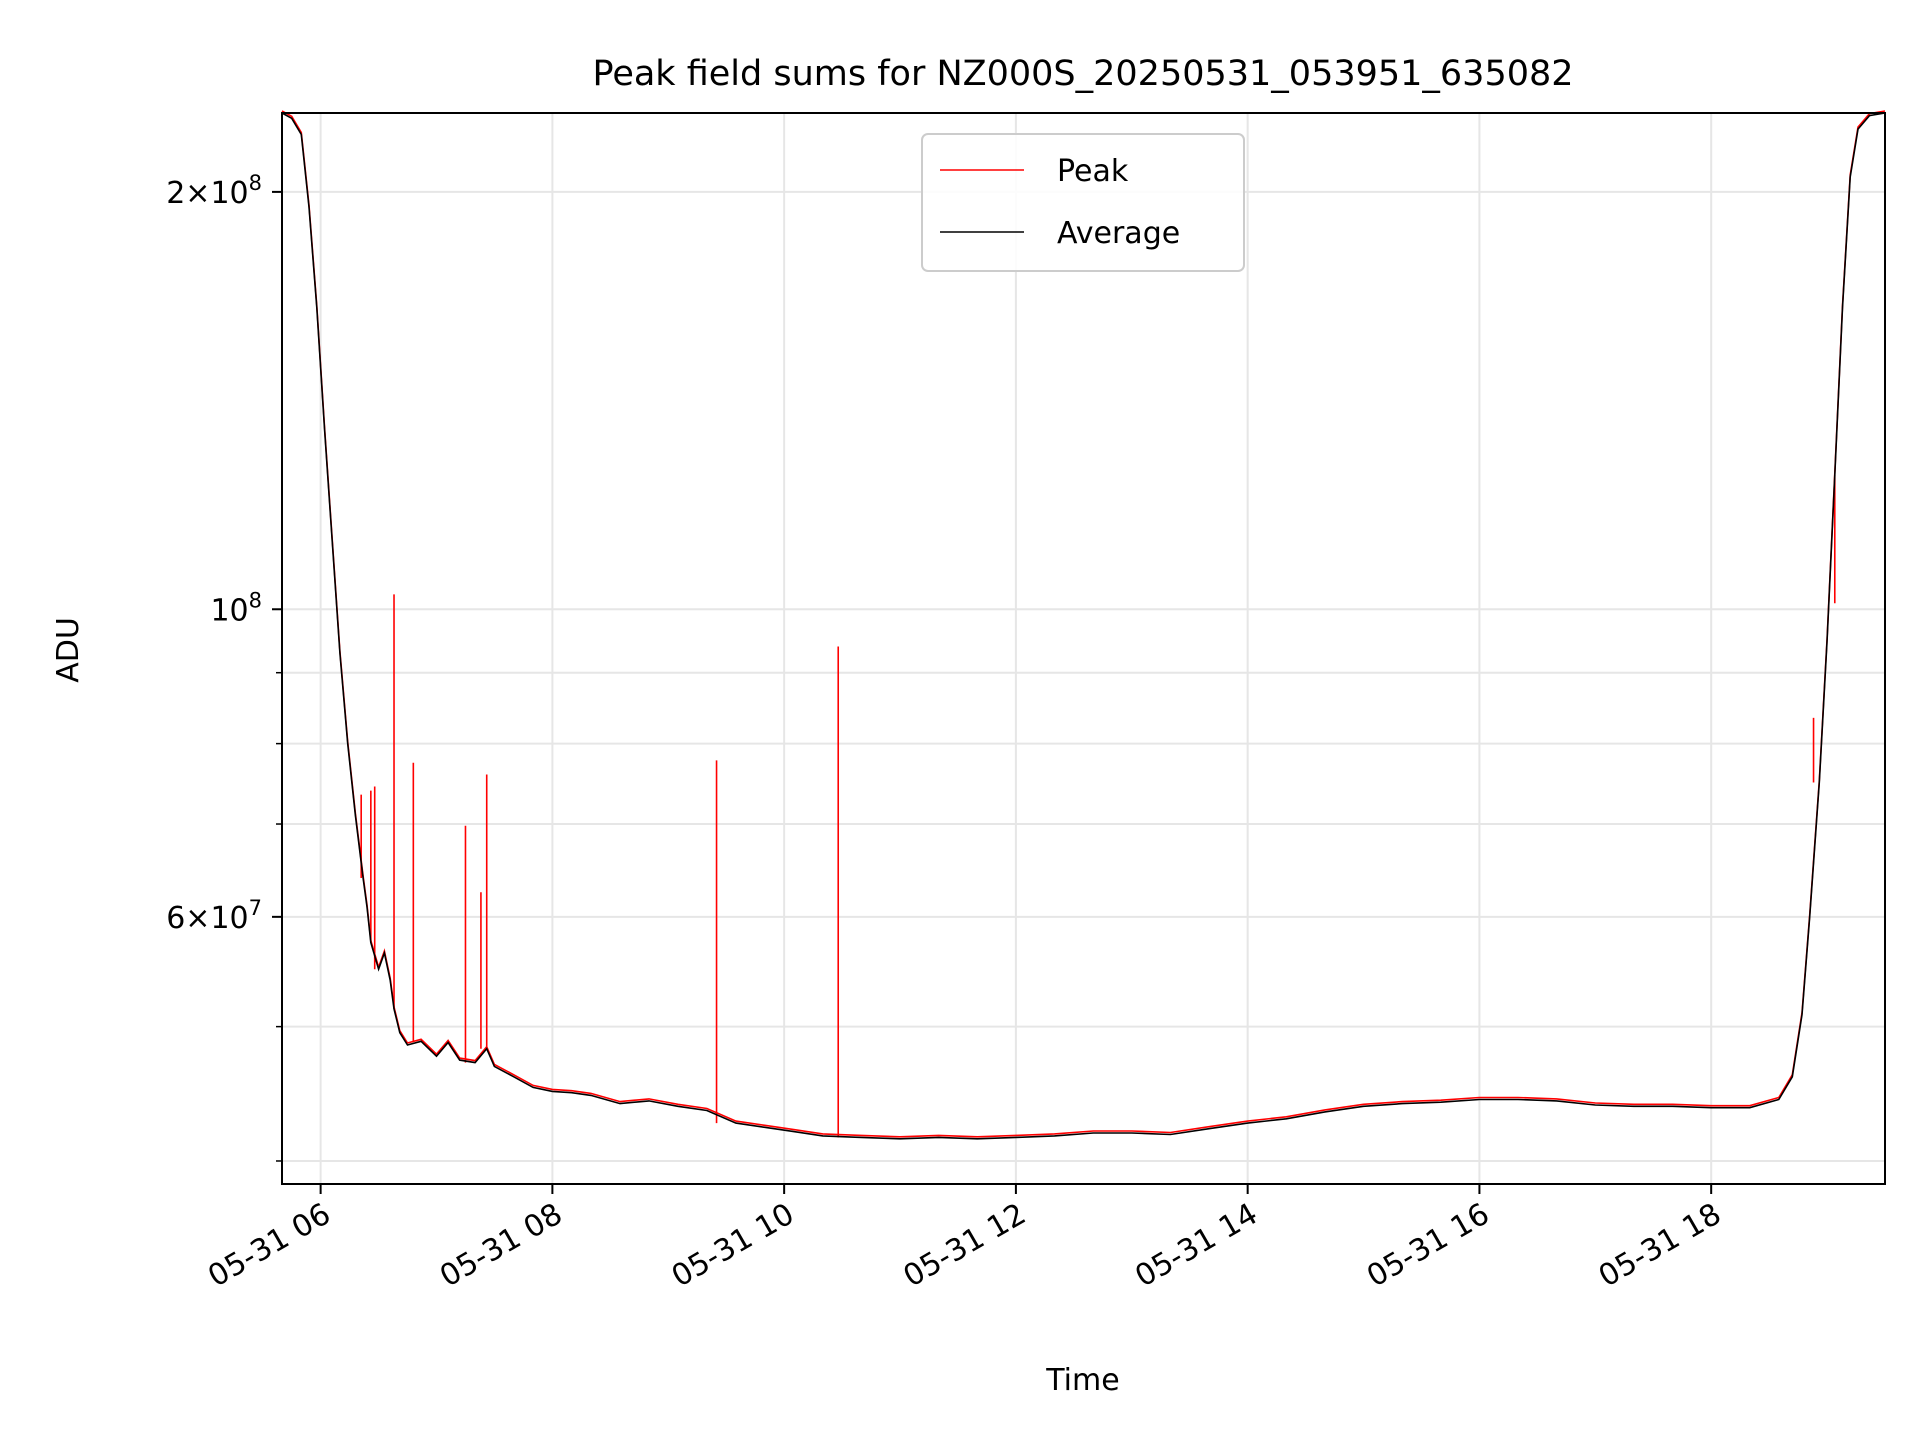 Image resolution: width=1920 pixels, height=1440 pixels. Describe the element at coordinates (214, 191) in the screenshot. I see `y-tick-label: 2×108` at that location.